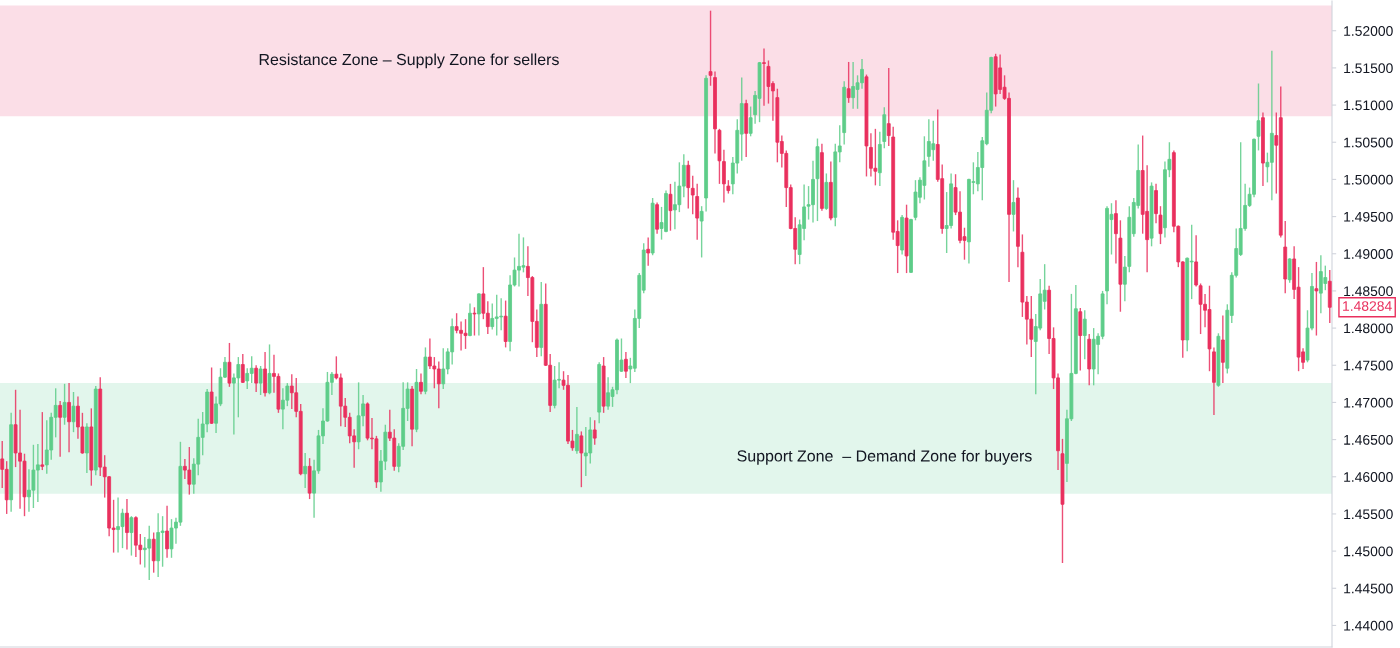  What do you see at coordinates (884, 457) in the screenshot?
I see `band-label: Support Zone – Demand Zone for buyers` at bounding box center [884, 457].